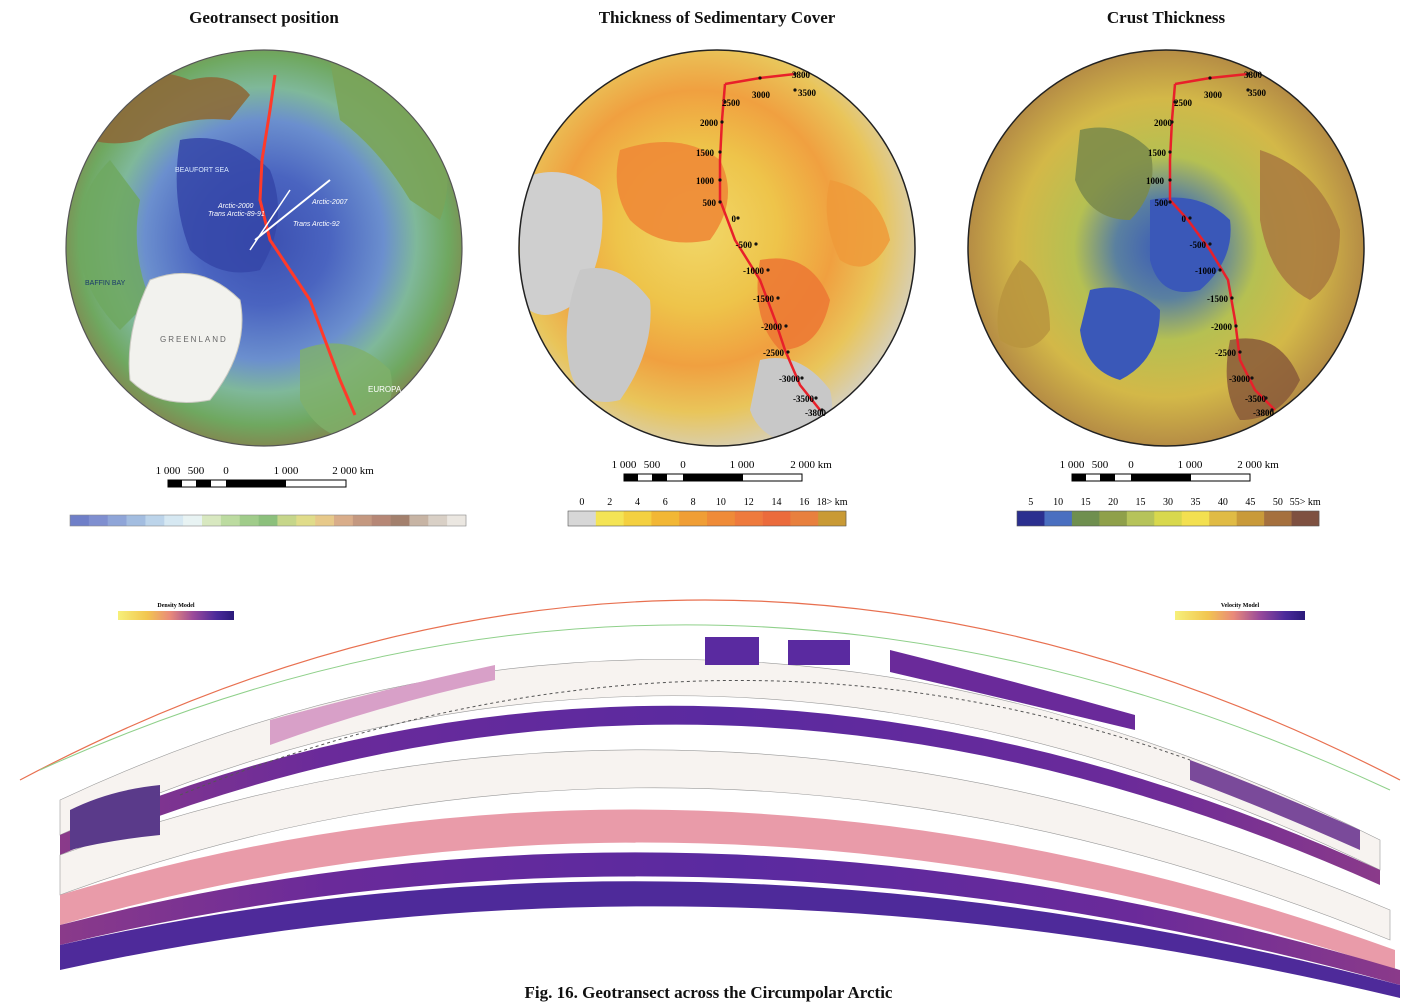 The height and width of the screenshot is (1003, 1417). Describe the element at coordinates (721, 502) in the screenshot. I see `sediment-legend-label: 10` at that location.